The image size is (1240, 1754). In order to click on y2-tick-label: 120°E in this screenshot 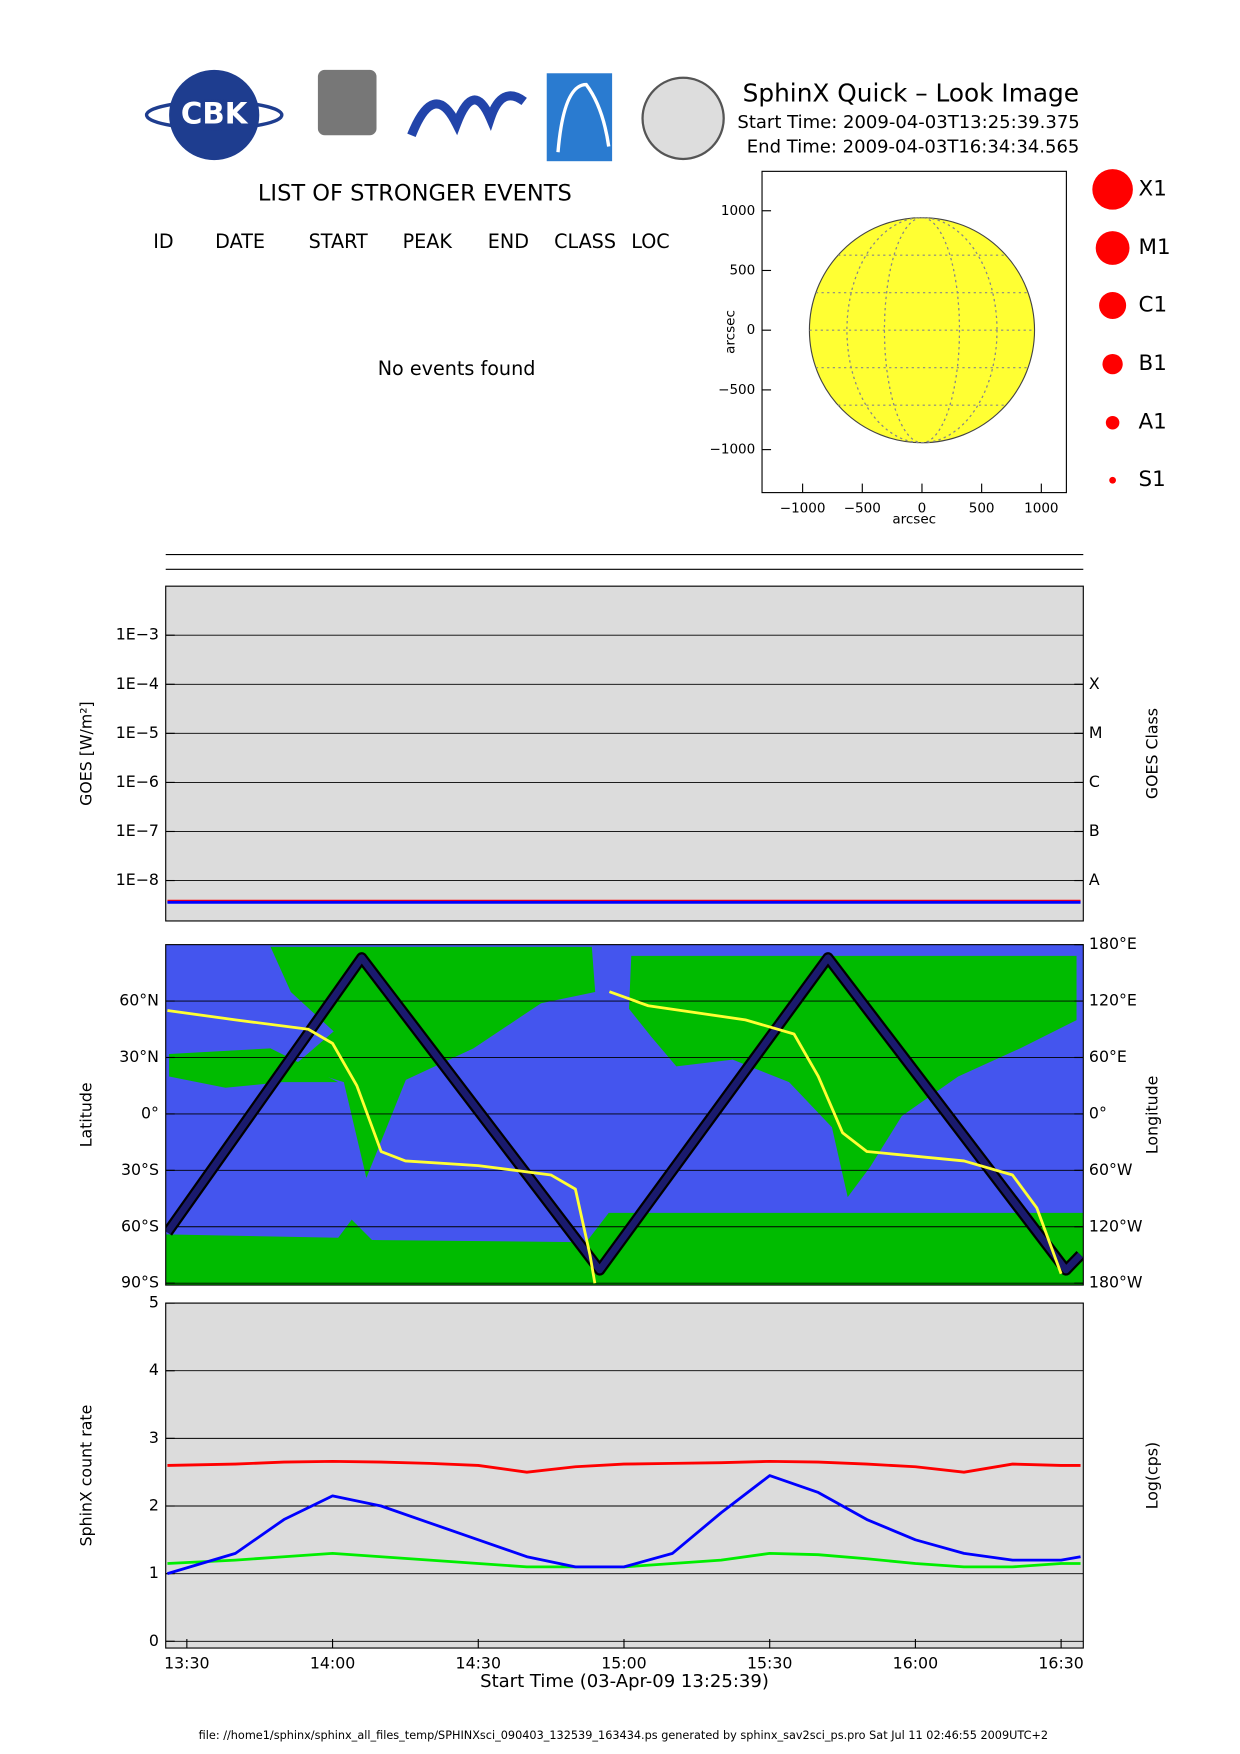, I will do `click(1113, 1000)`.